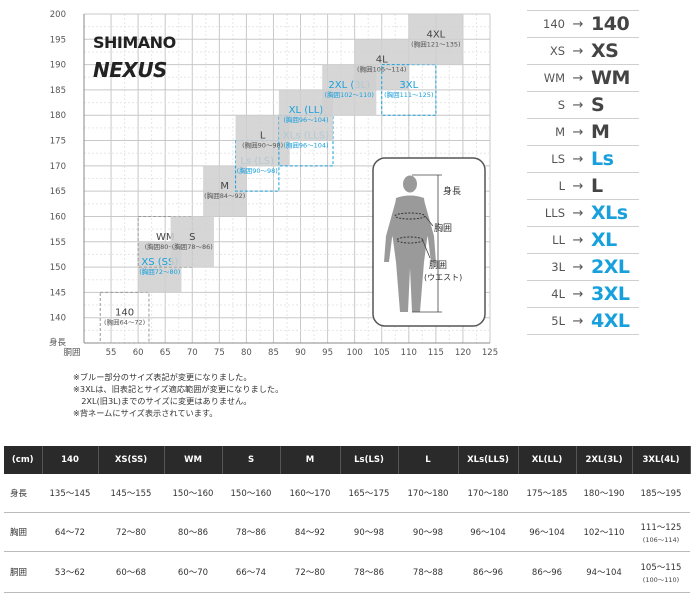 This screenshot has height=616, width=700. I want to click on mapping-row: 4L → 3XL, so click(583, 294).